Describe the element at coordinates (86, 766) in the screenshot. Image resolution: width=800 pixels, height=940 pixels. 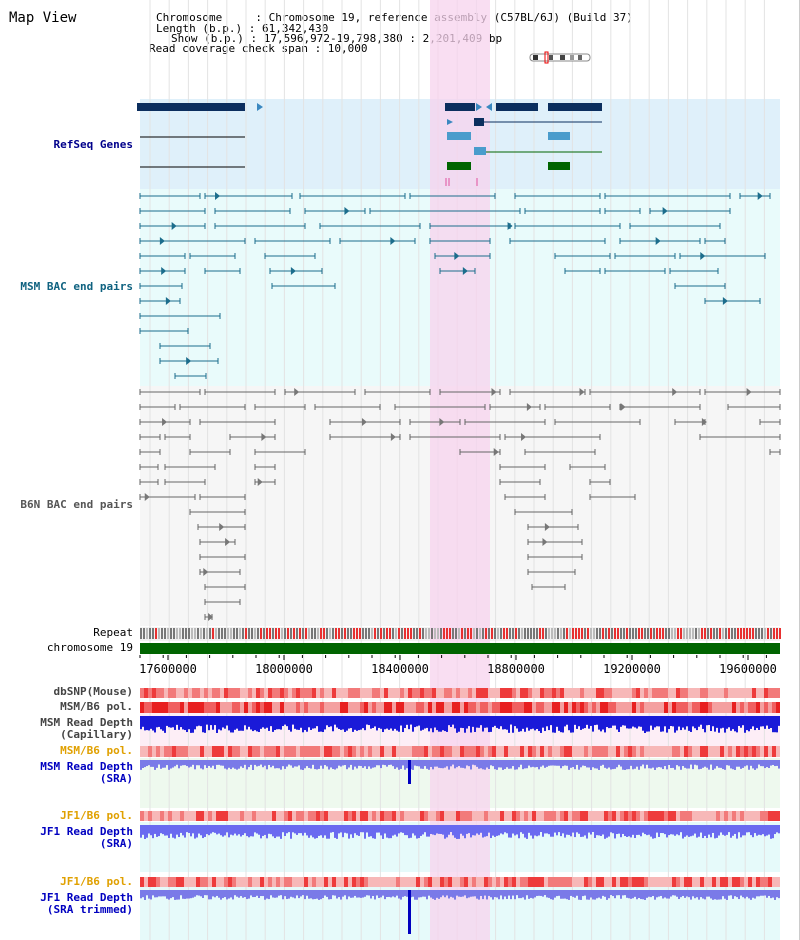
I see `label-msm-depth-sra-1: MSM Read Depth` at that location.